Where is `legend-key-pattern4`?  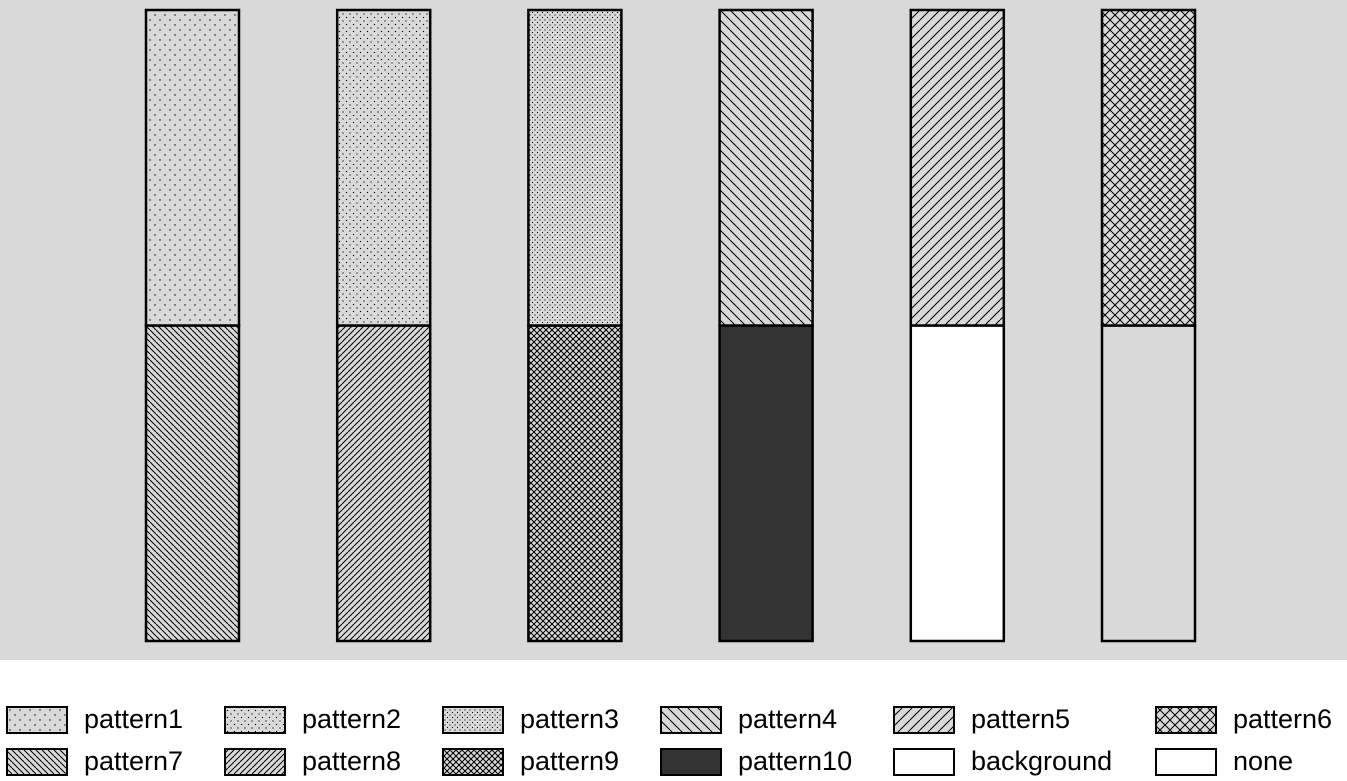
legend-key-pattern4 is located at coordinates (691, 720).